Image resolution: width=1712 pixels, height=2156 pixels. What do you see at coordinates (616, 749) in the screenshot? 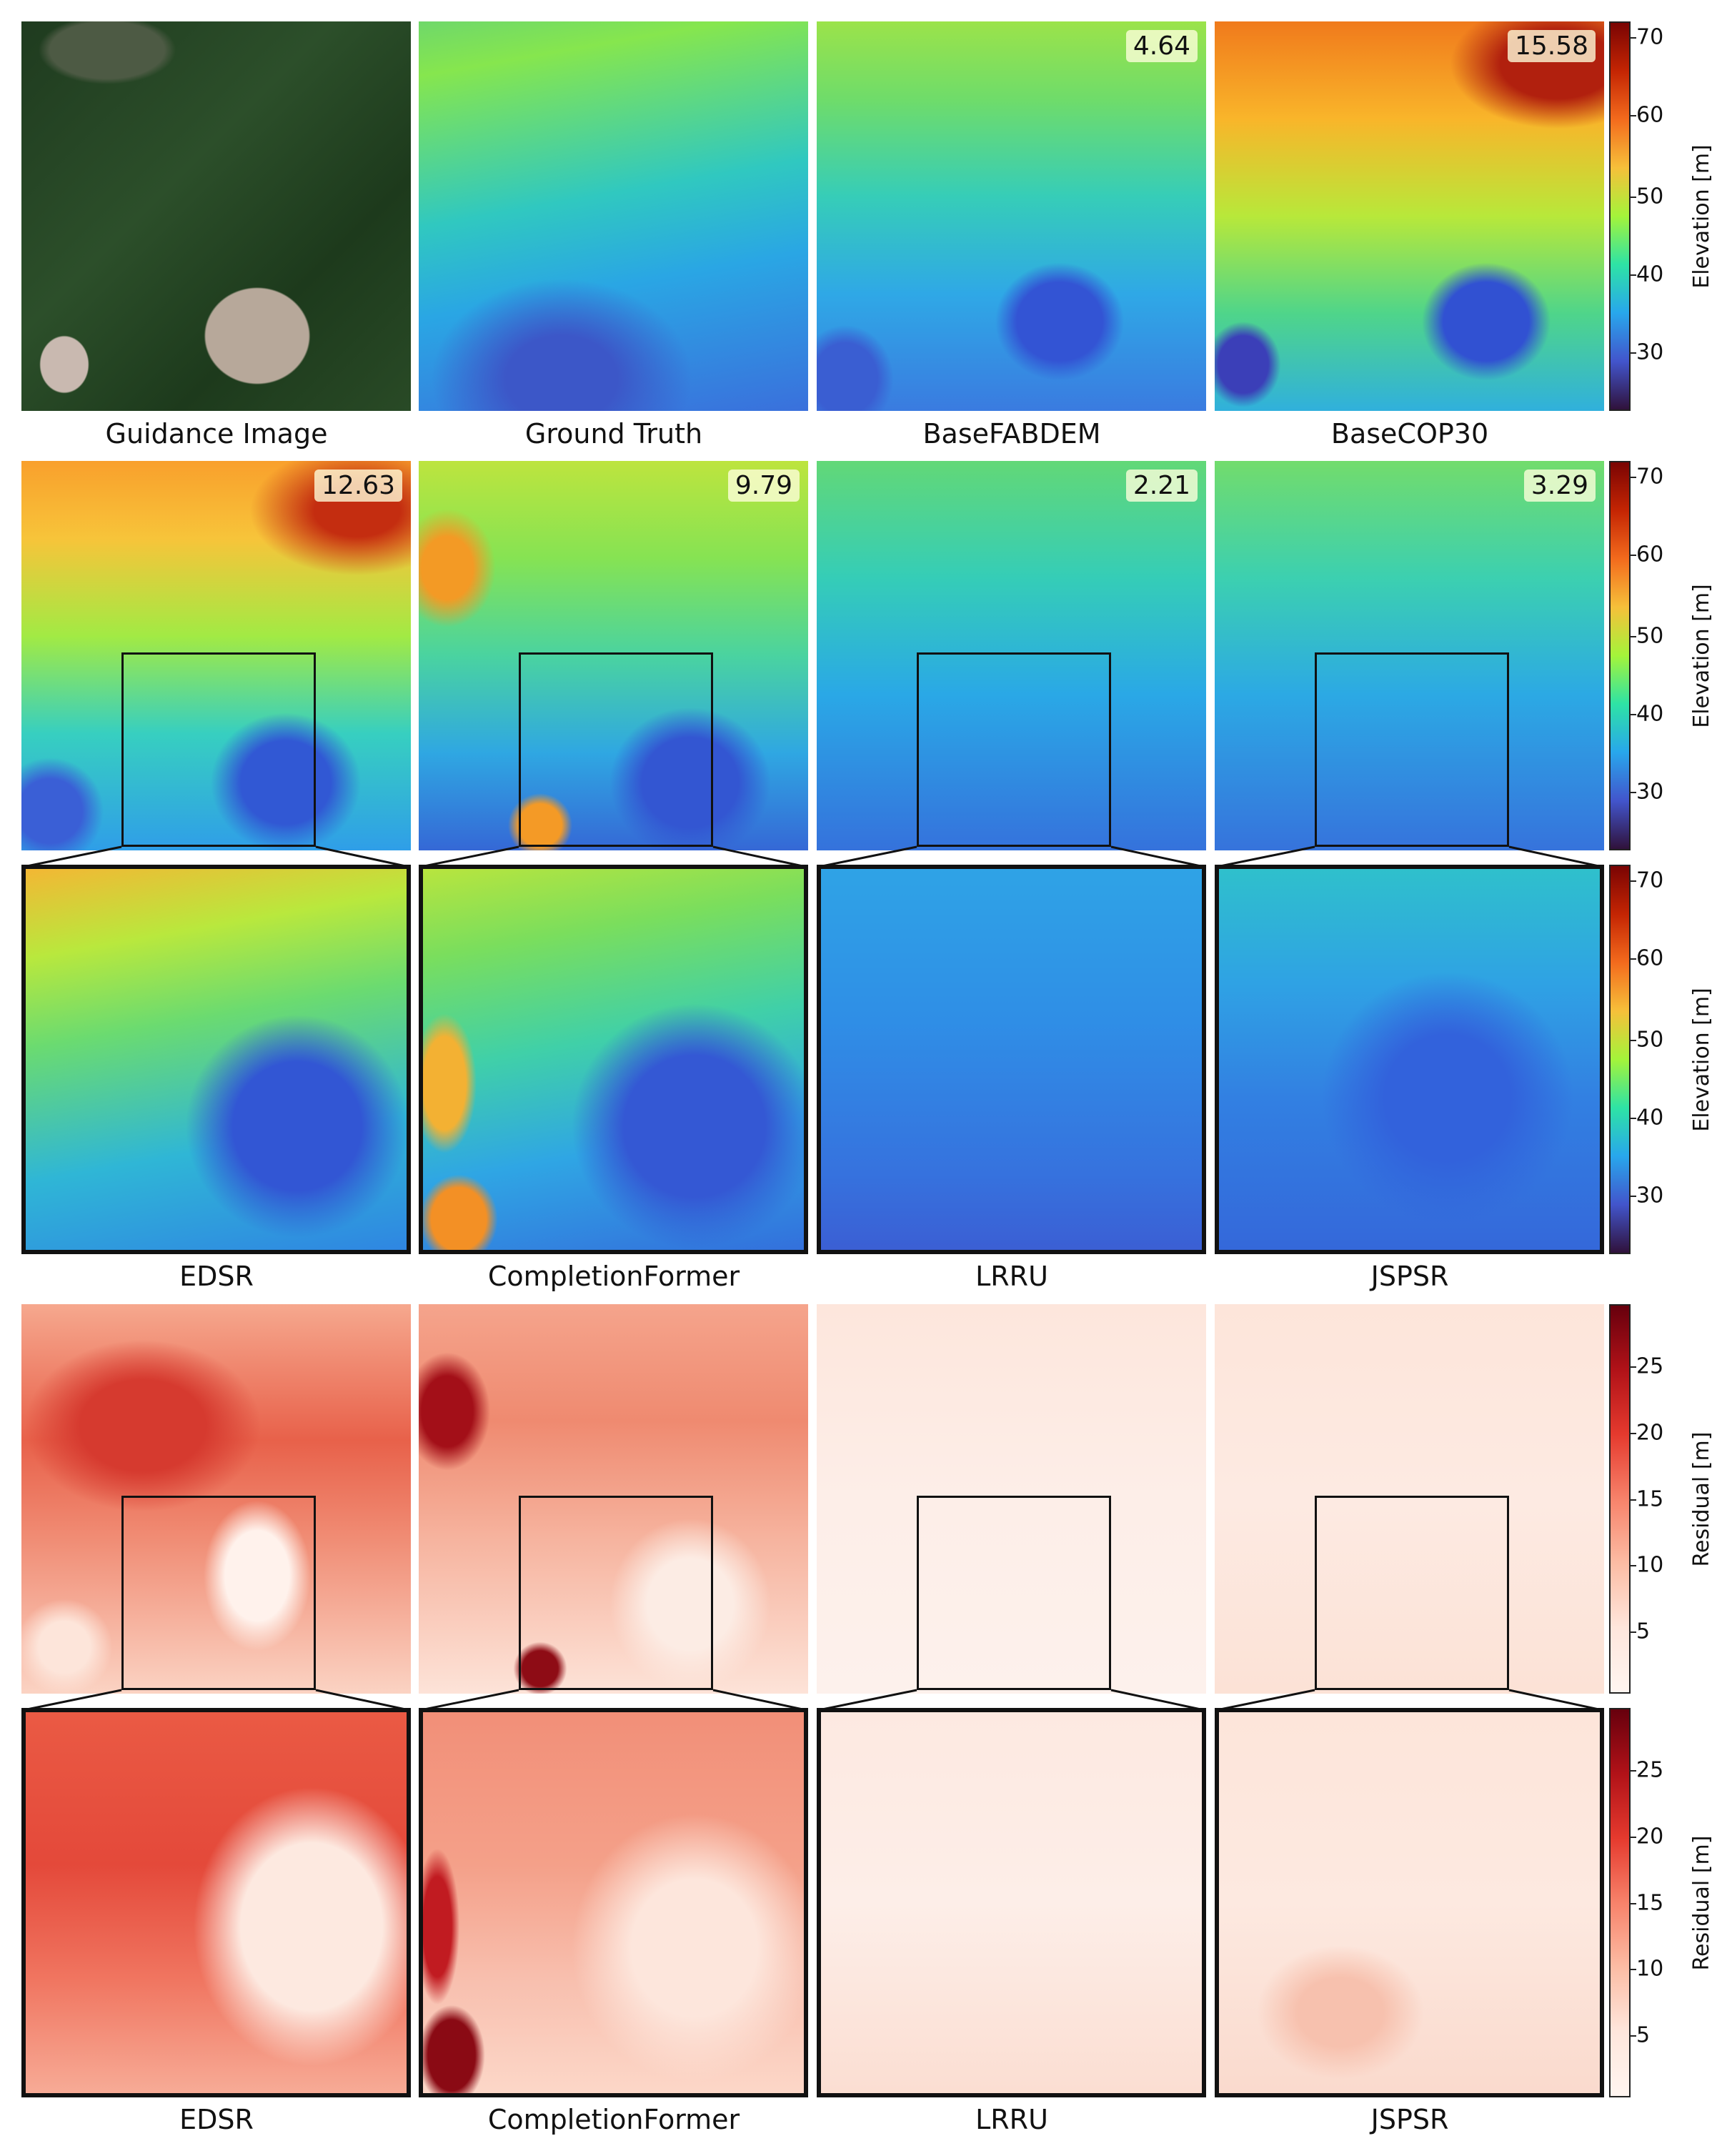
I see `completionformer-zoom-box` at bounding box center [616, 749].